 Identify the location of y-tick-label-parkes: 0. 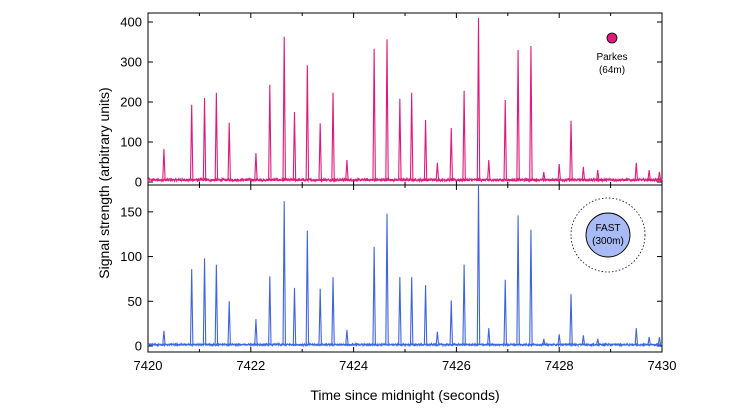
(138, 182).